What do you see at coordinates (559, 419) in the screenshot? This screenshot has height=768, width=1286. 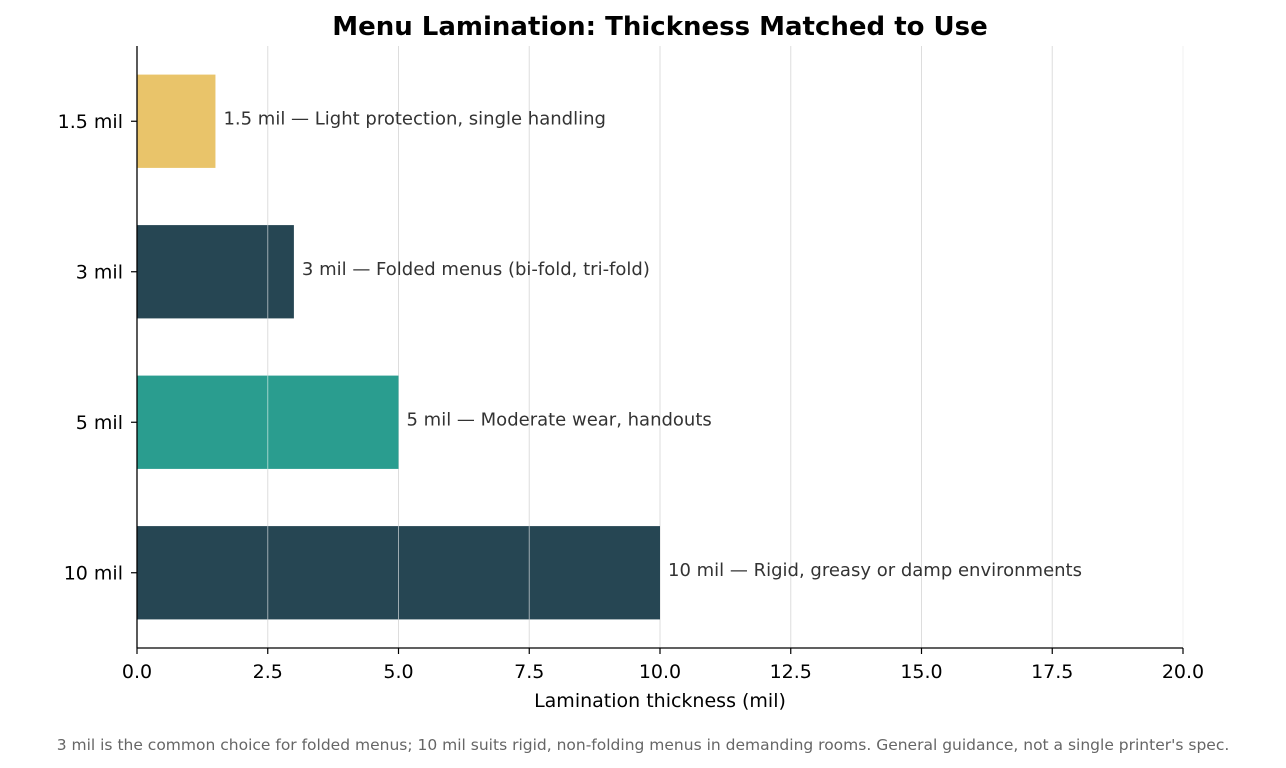 I see `bar-label: 5 mil — Moderate wear, handouts` at bounding box center [559, 419].